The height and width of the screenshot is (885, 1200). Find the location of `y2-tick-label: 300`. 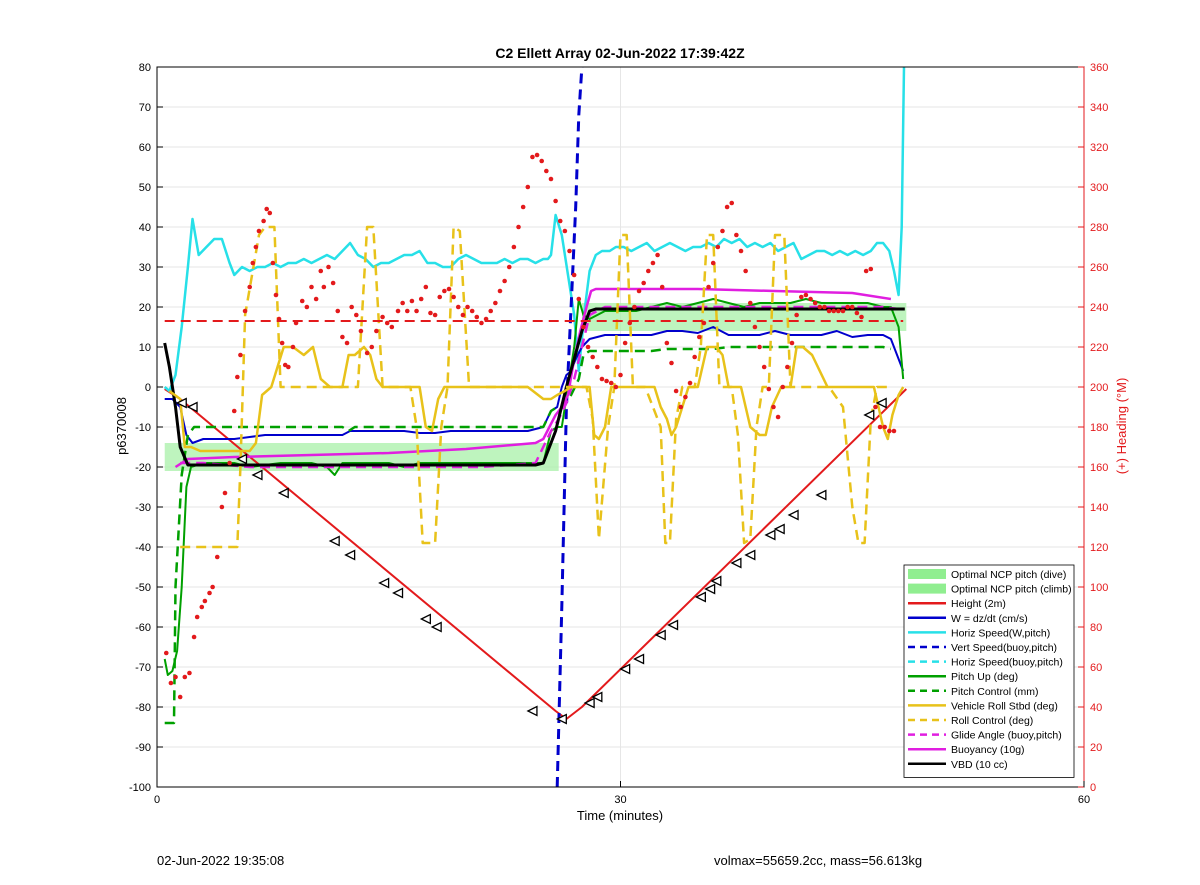

y2-tick-label: 300 is located at coordinates (1099, 188).